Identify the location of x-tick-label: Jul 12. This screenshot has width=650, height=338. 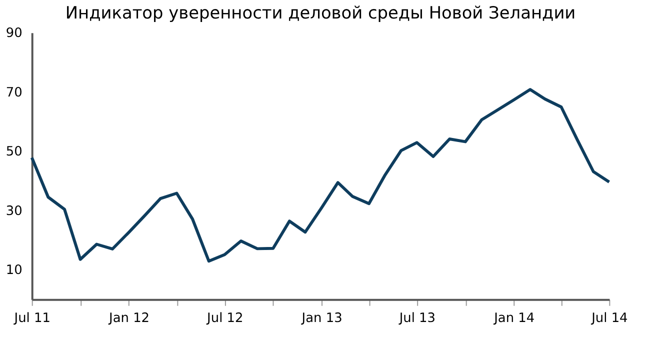
(225, 318).